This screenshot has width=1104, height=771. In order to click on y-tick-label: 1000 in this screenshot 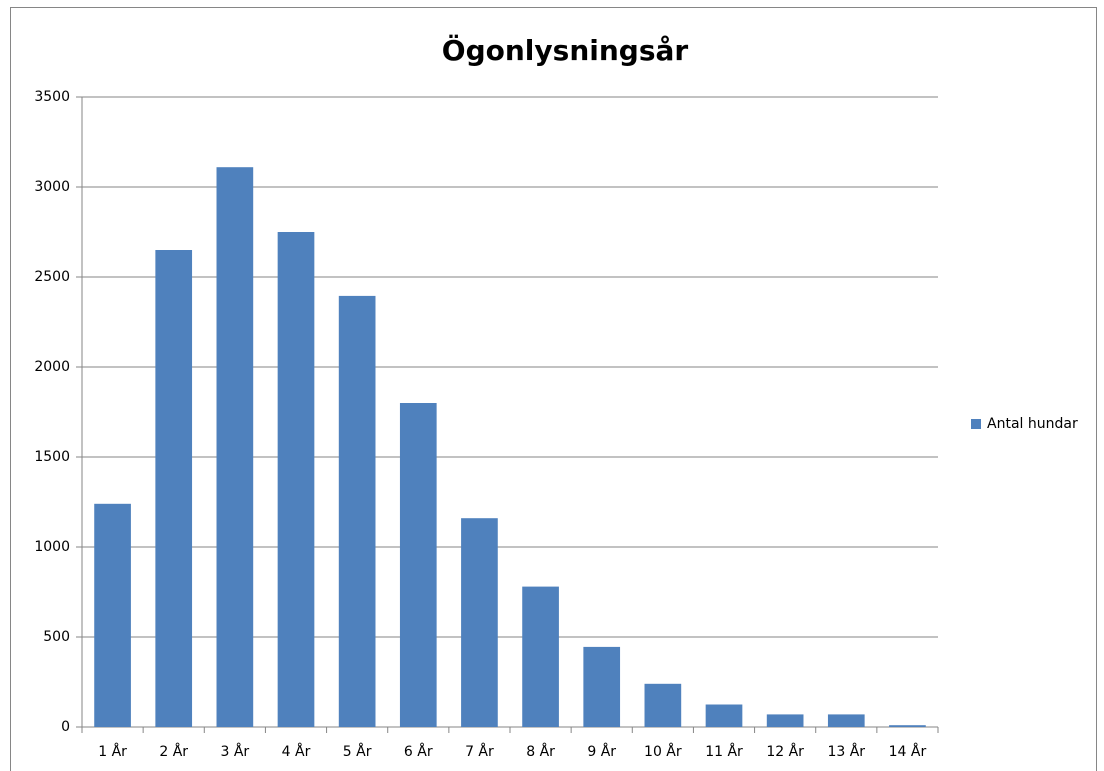, I will do `click(52, 547)`.